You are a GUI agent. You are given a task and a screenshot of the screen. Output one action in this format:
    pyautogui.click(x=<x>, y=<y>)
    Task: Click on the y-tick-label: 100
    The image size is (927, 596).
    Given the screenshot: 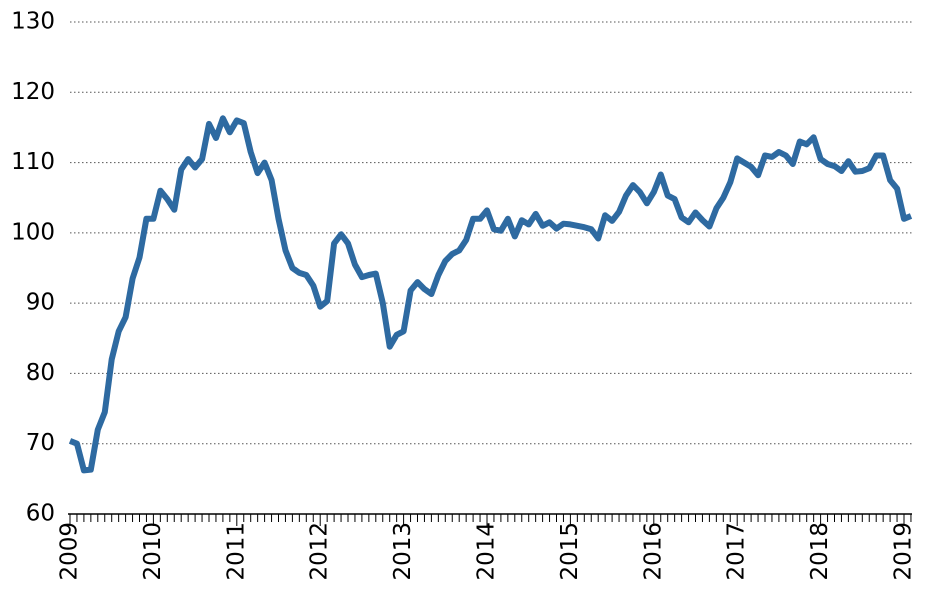 What is the action you would take?
    pyautogui.click(x=33, y=232)
    